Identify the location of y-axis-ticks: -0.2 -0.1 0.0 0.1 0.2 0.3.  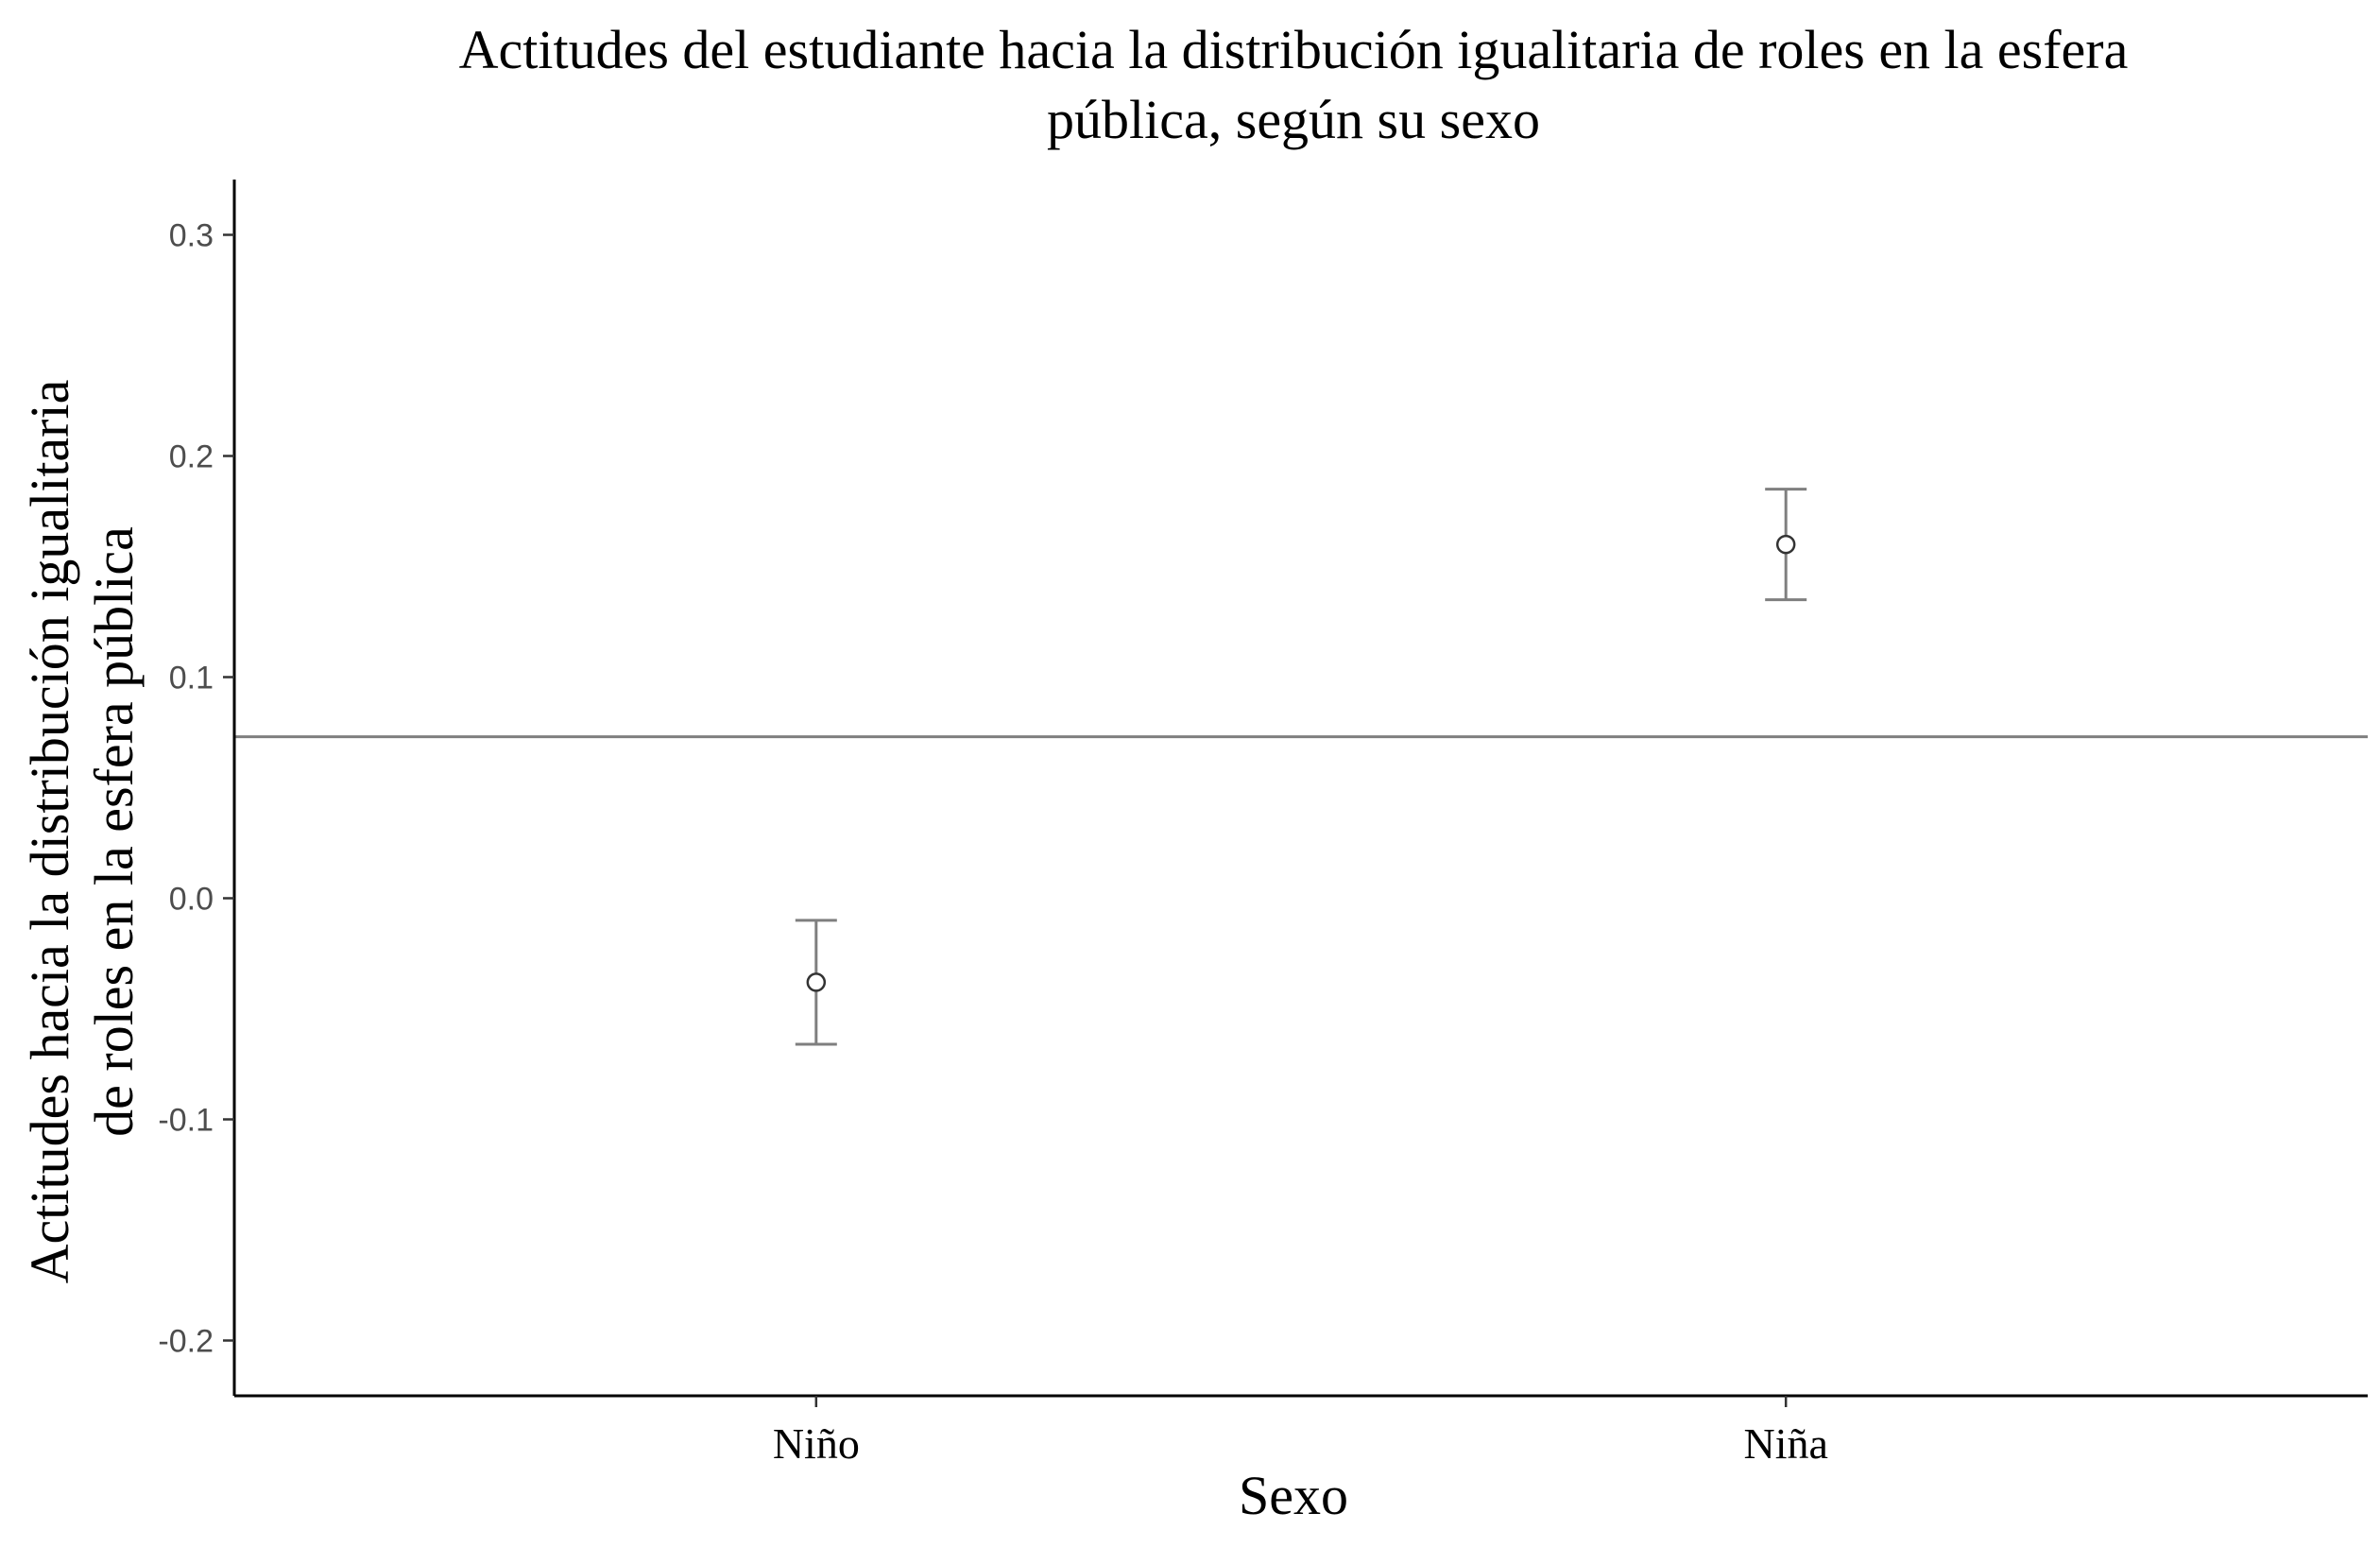
(196, 789).